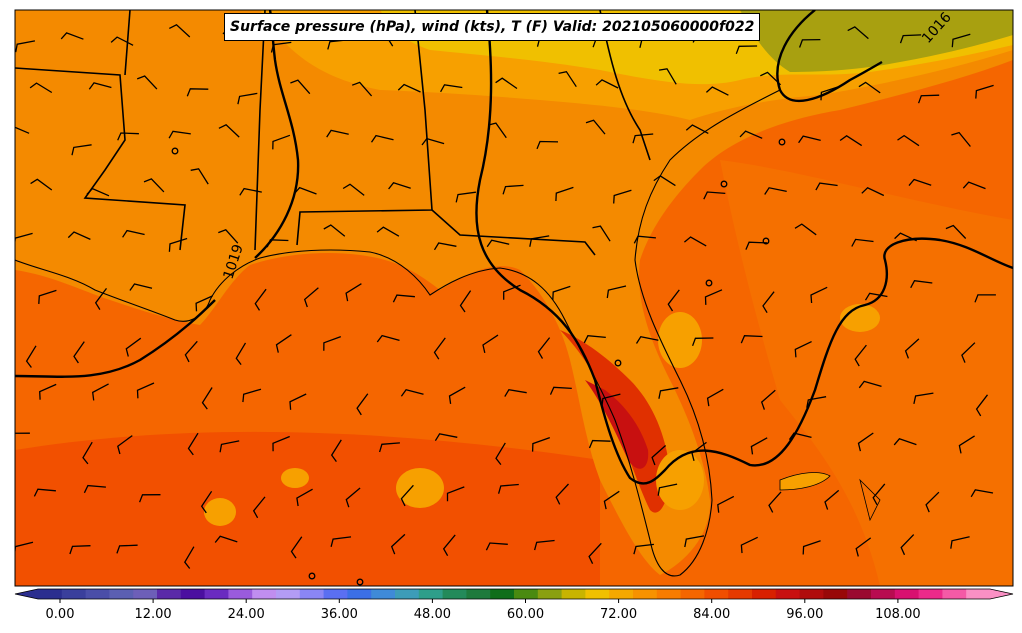 The height and width of the screenshot is (633, 1022). I want to click on cuba-coast, so click(805, 481).